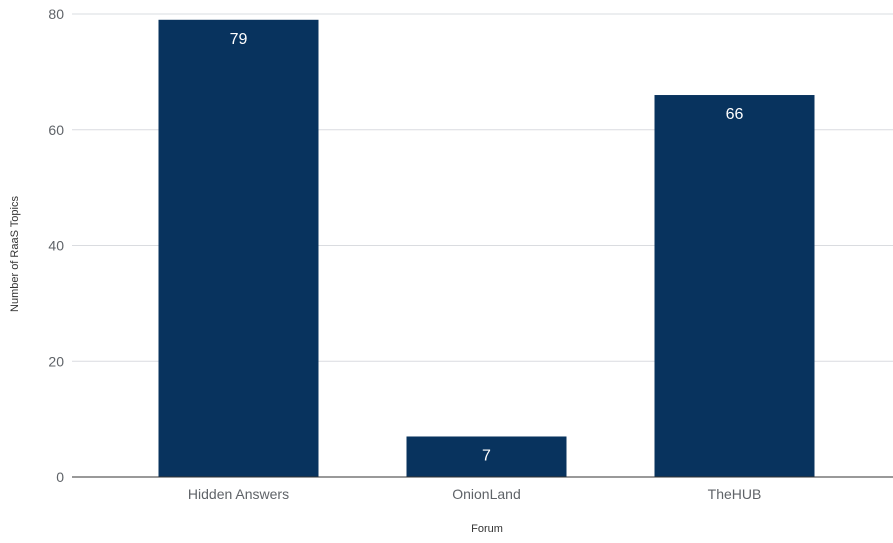 This screenshot has width=893, height=543. What do you see at coordinates (487, 529) in the screenshot?
I see `x-axis-title: Forum` at bounding box center [487, 529].